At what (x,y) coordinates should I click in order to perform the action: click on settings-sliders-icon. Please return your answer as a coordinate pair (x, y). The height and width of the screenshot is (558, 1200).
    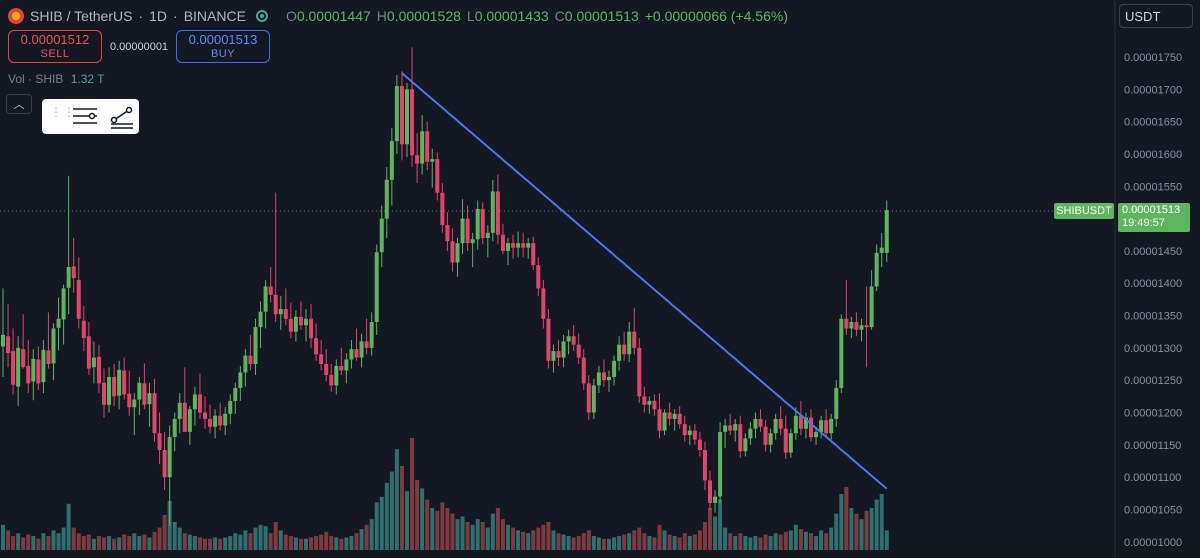
    Looking at the image, I should click on (85, 116).